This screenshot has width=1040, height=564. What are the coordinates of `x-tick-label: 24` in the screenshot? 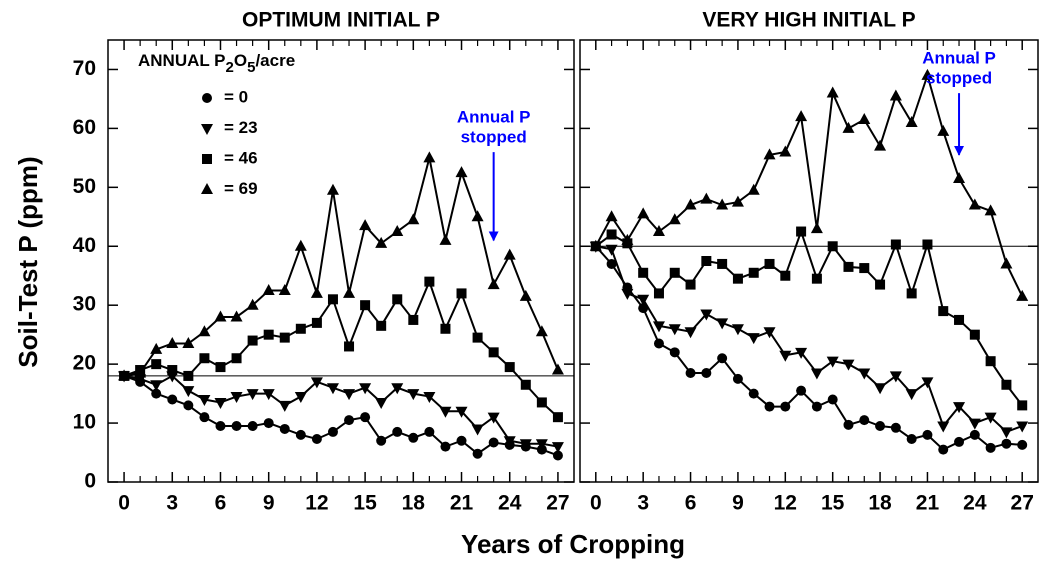 It's located at (975, 503).